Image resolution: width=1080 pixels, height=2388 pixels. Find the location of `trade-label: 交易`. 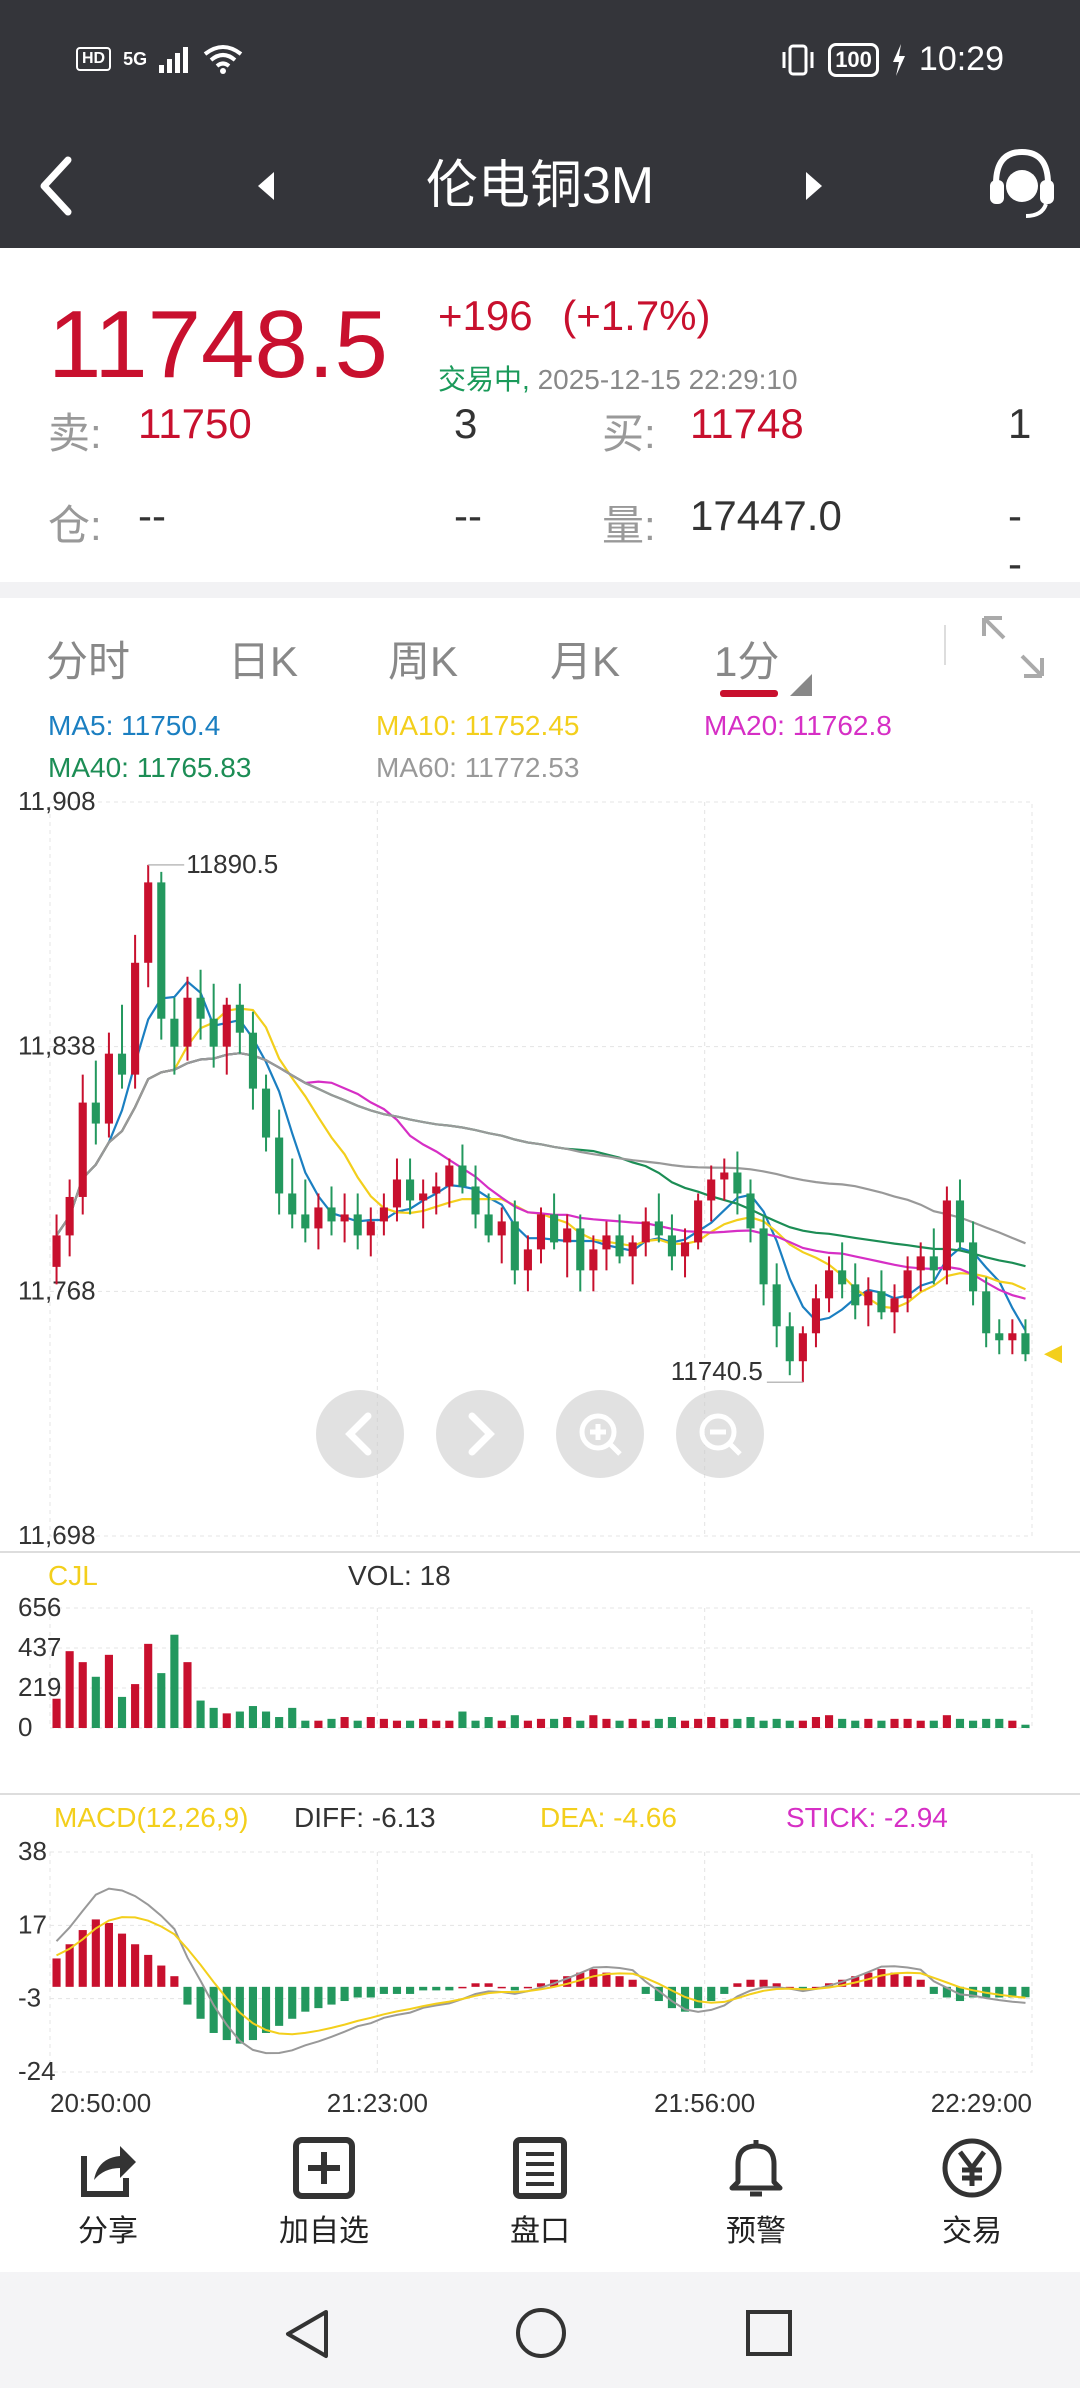

trade-label: 交易 is located at coordinates (972, 2231).